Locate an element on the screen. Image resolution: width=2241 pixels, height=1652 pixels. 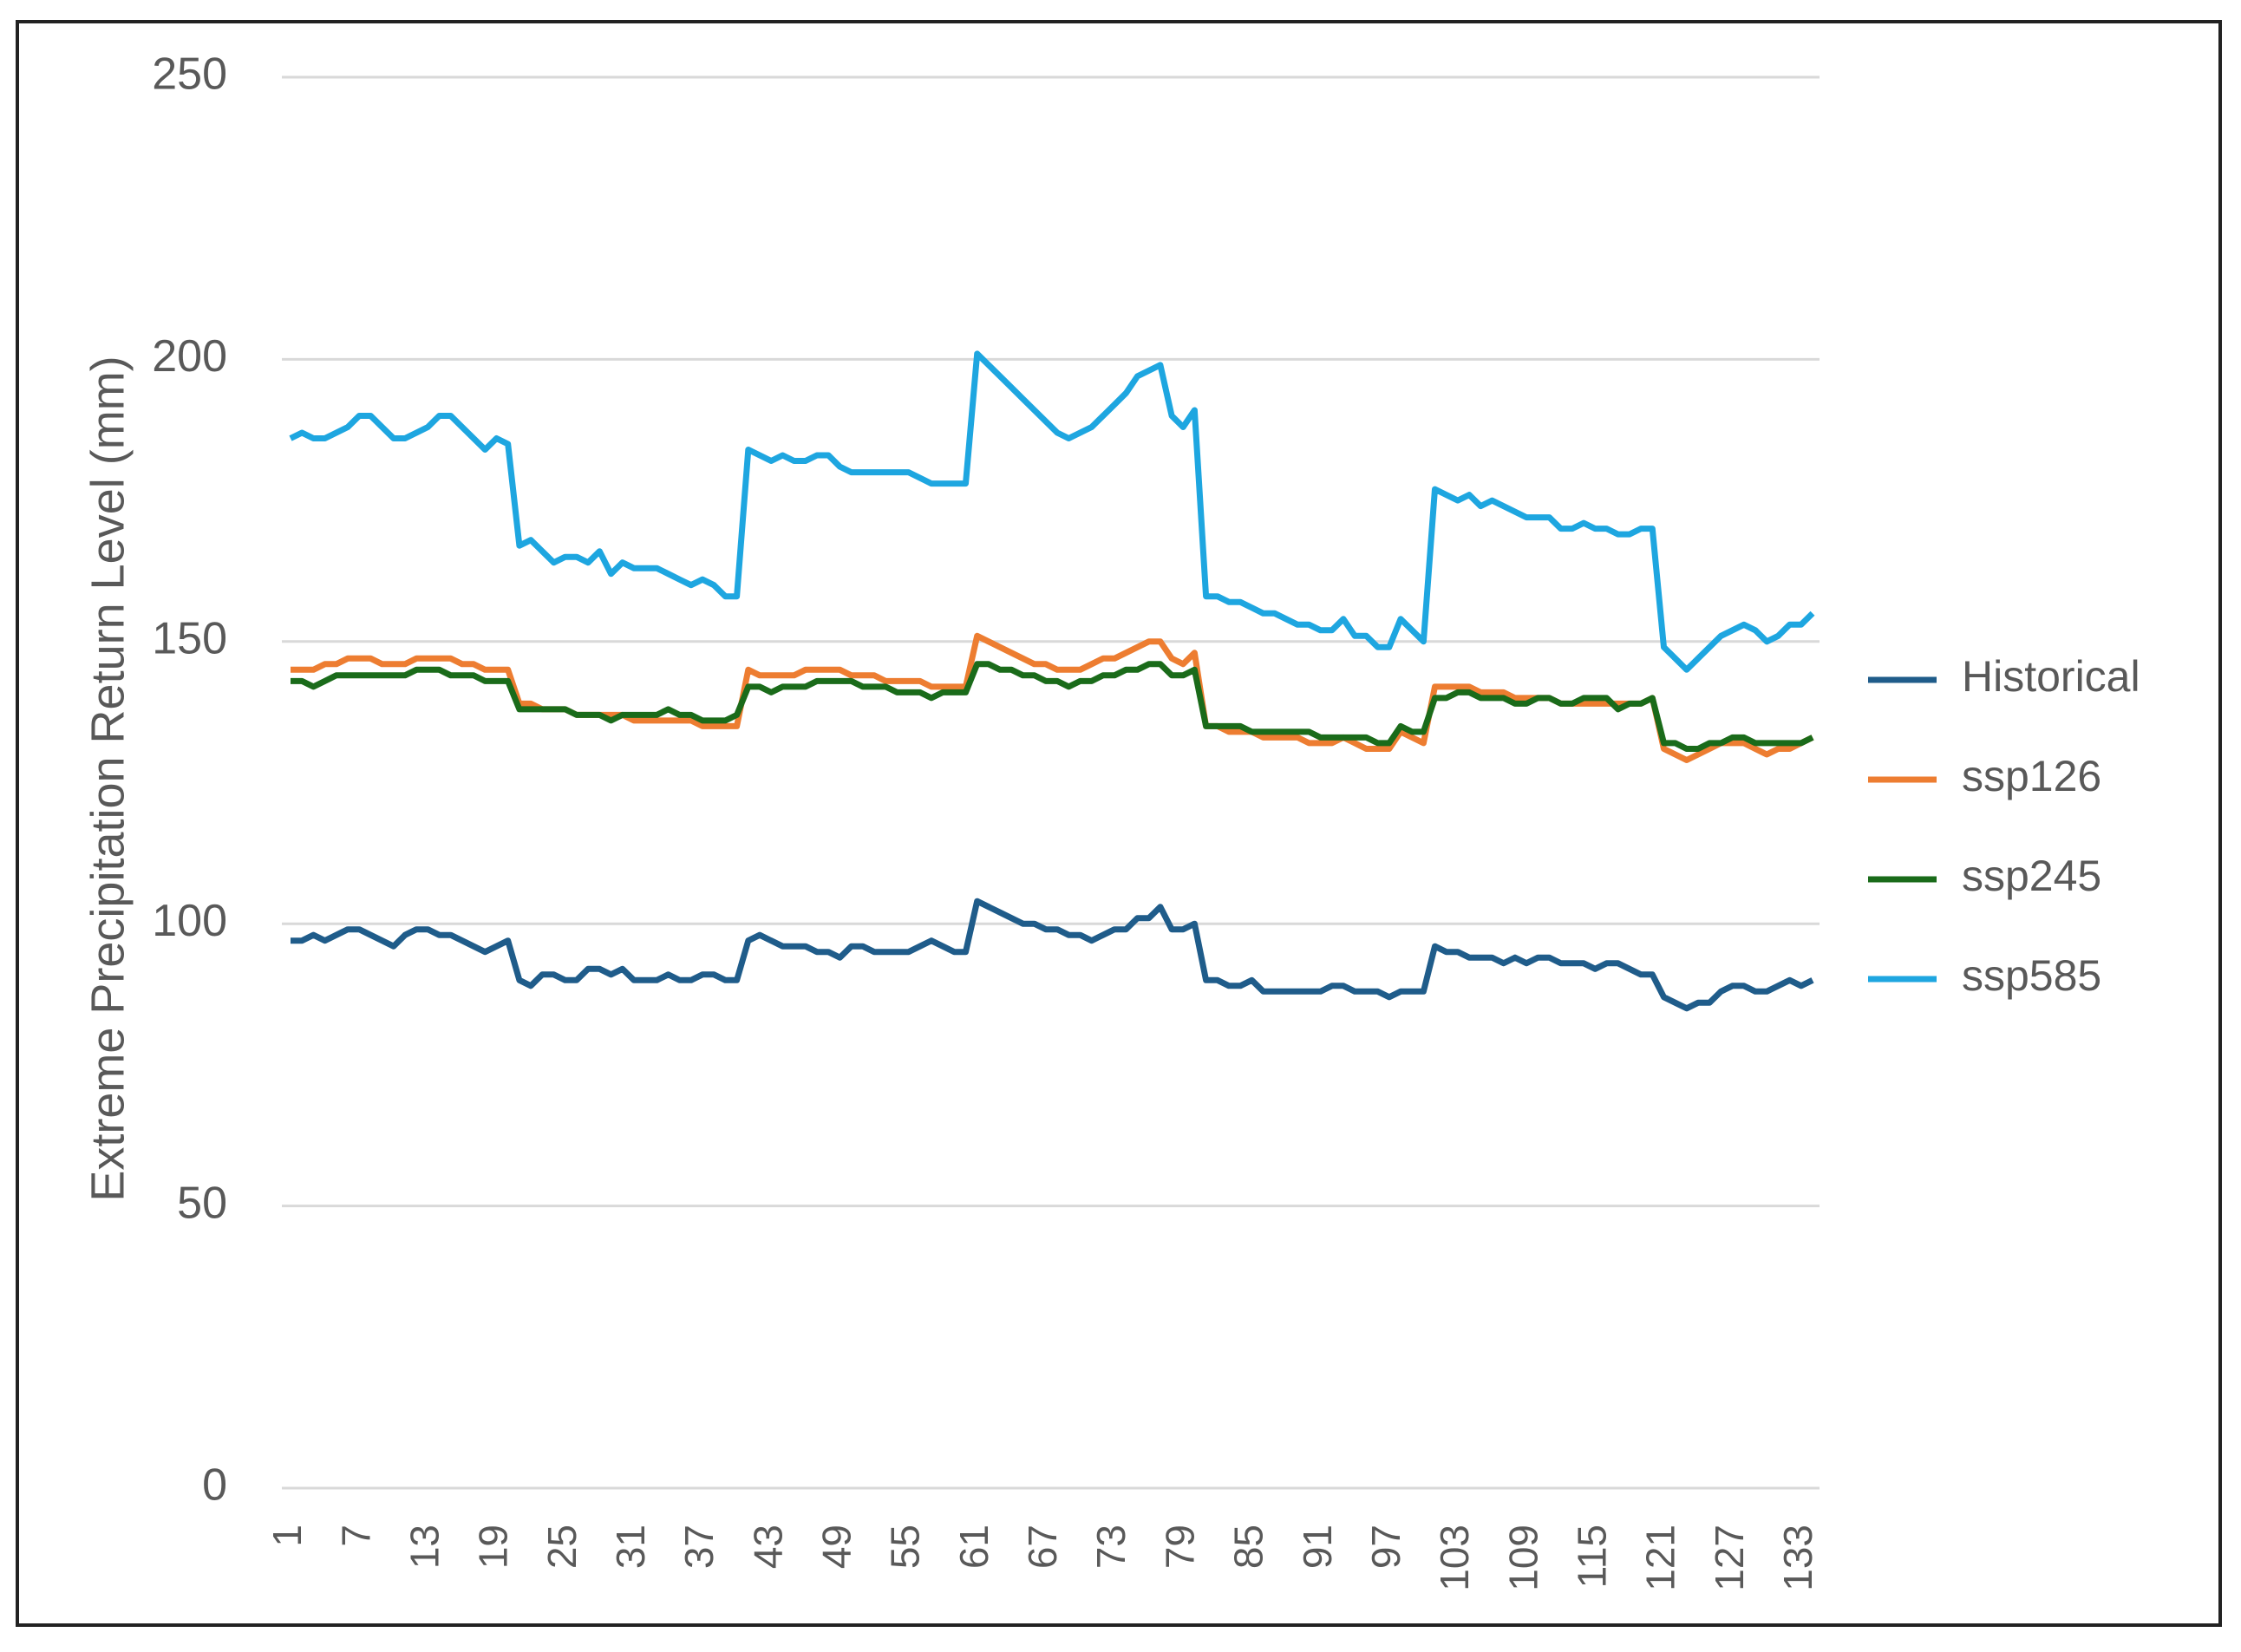
x-tick-label: 127 is located at coordinates (1729, 1558).